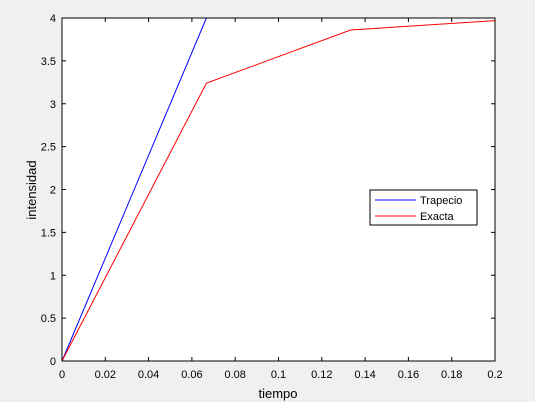  I want to click on y-tick-label: 0.5, so click(48, 319).